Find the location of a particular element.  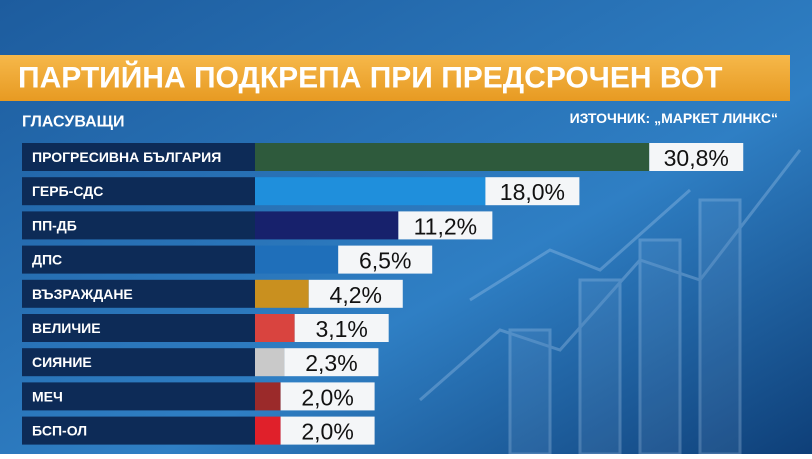

category-label: ВЕЛИЧИЕ is located at coordinates (66, 328).